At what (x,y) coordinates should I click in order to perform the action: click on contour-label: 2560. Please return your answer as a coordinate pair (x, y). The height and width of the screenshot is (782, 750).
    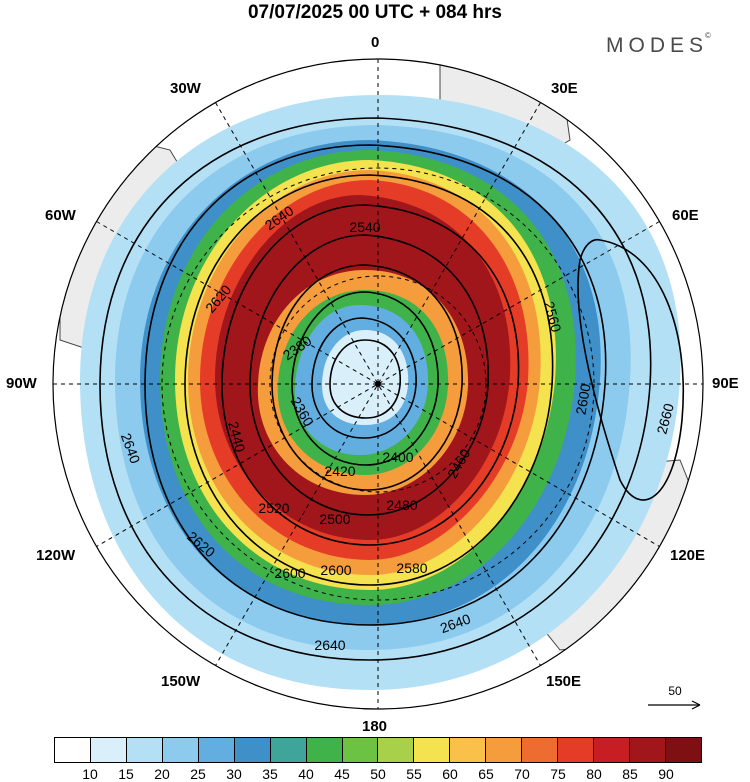
    Looking at the image, I should click on (553, 317).